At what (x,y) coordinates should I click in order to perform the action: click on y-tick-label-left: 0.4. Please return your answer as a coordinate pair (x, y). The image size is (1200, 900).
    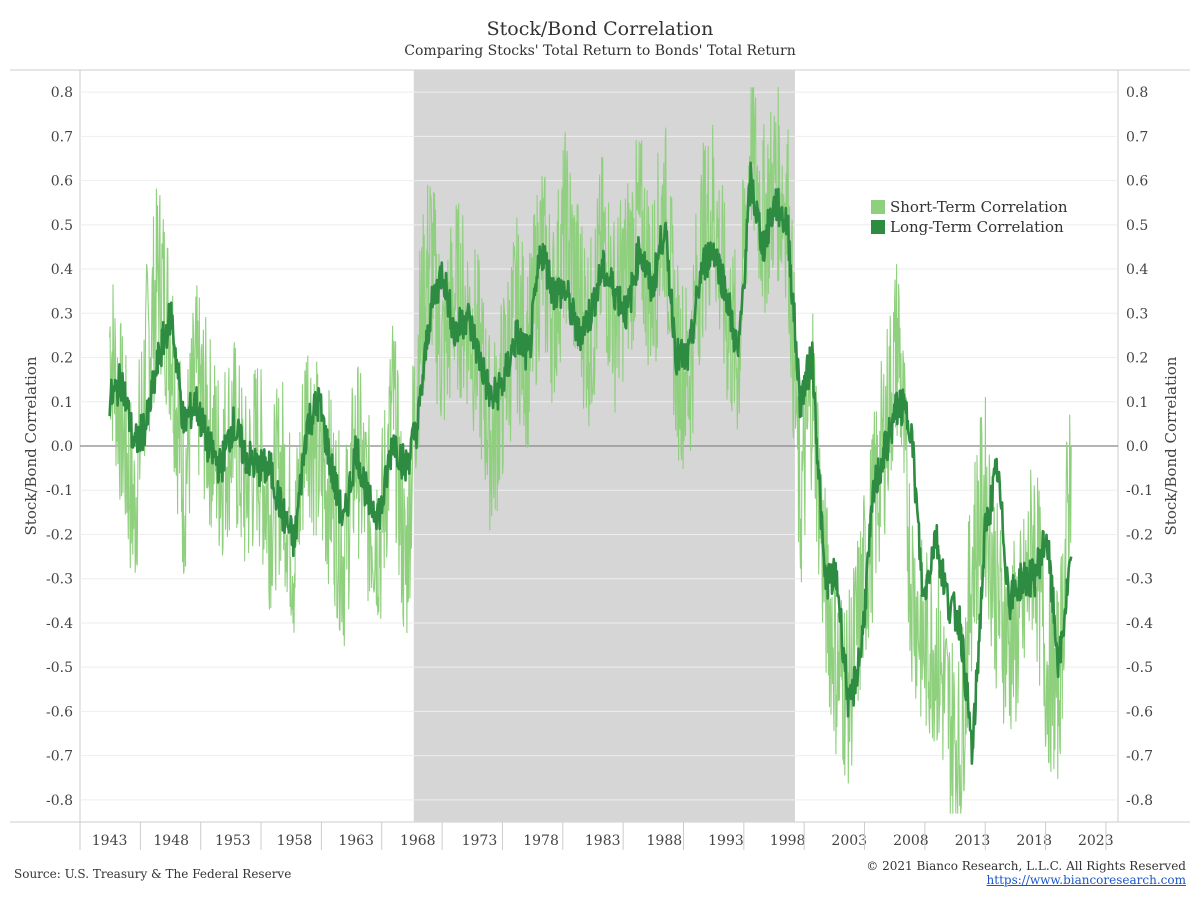
    Looking at the image, I should click on (62, 270).